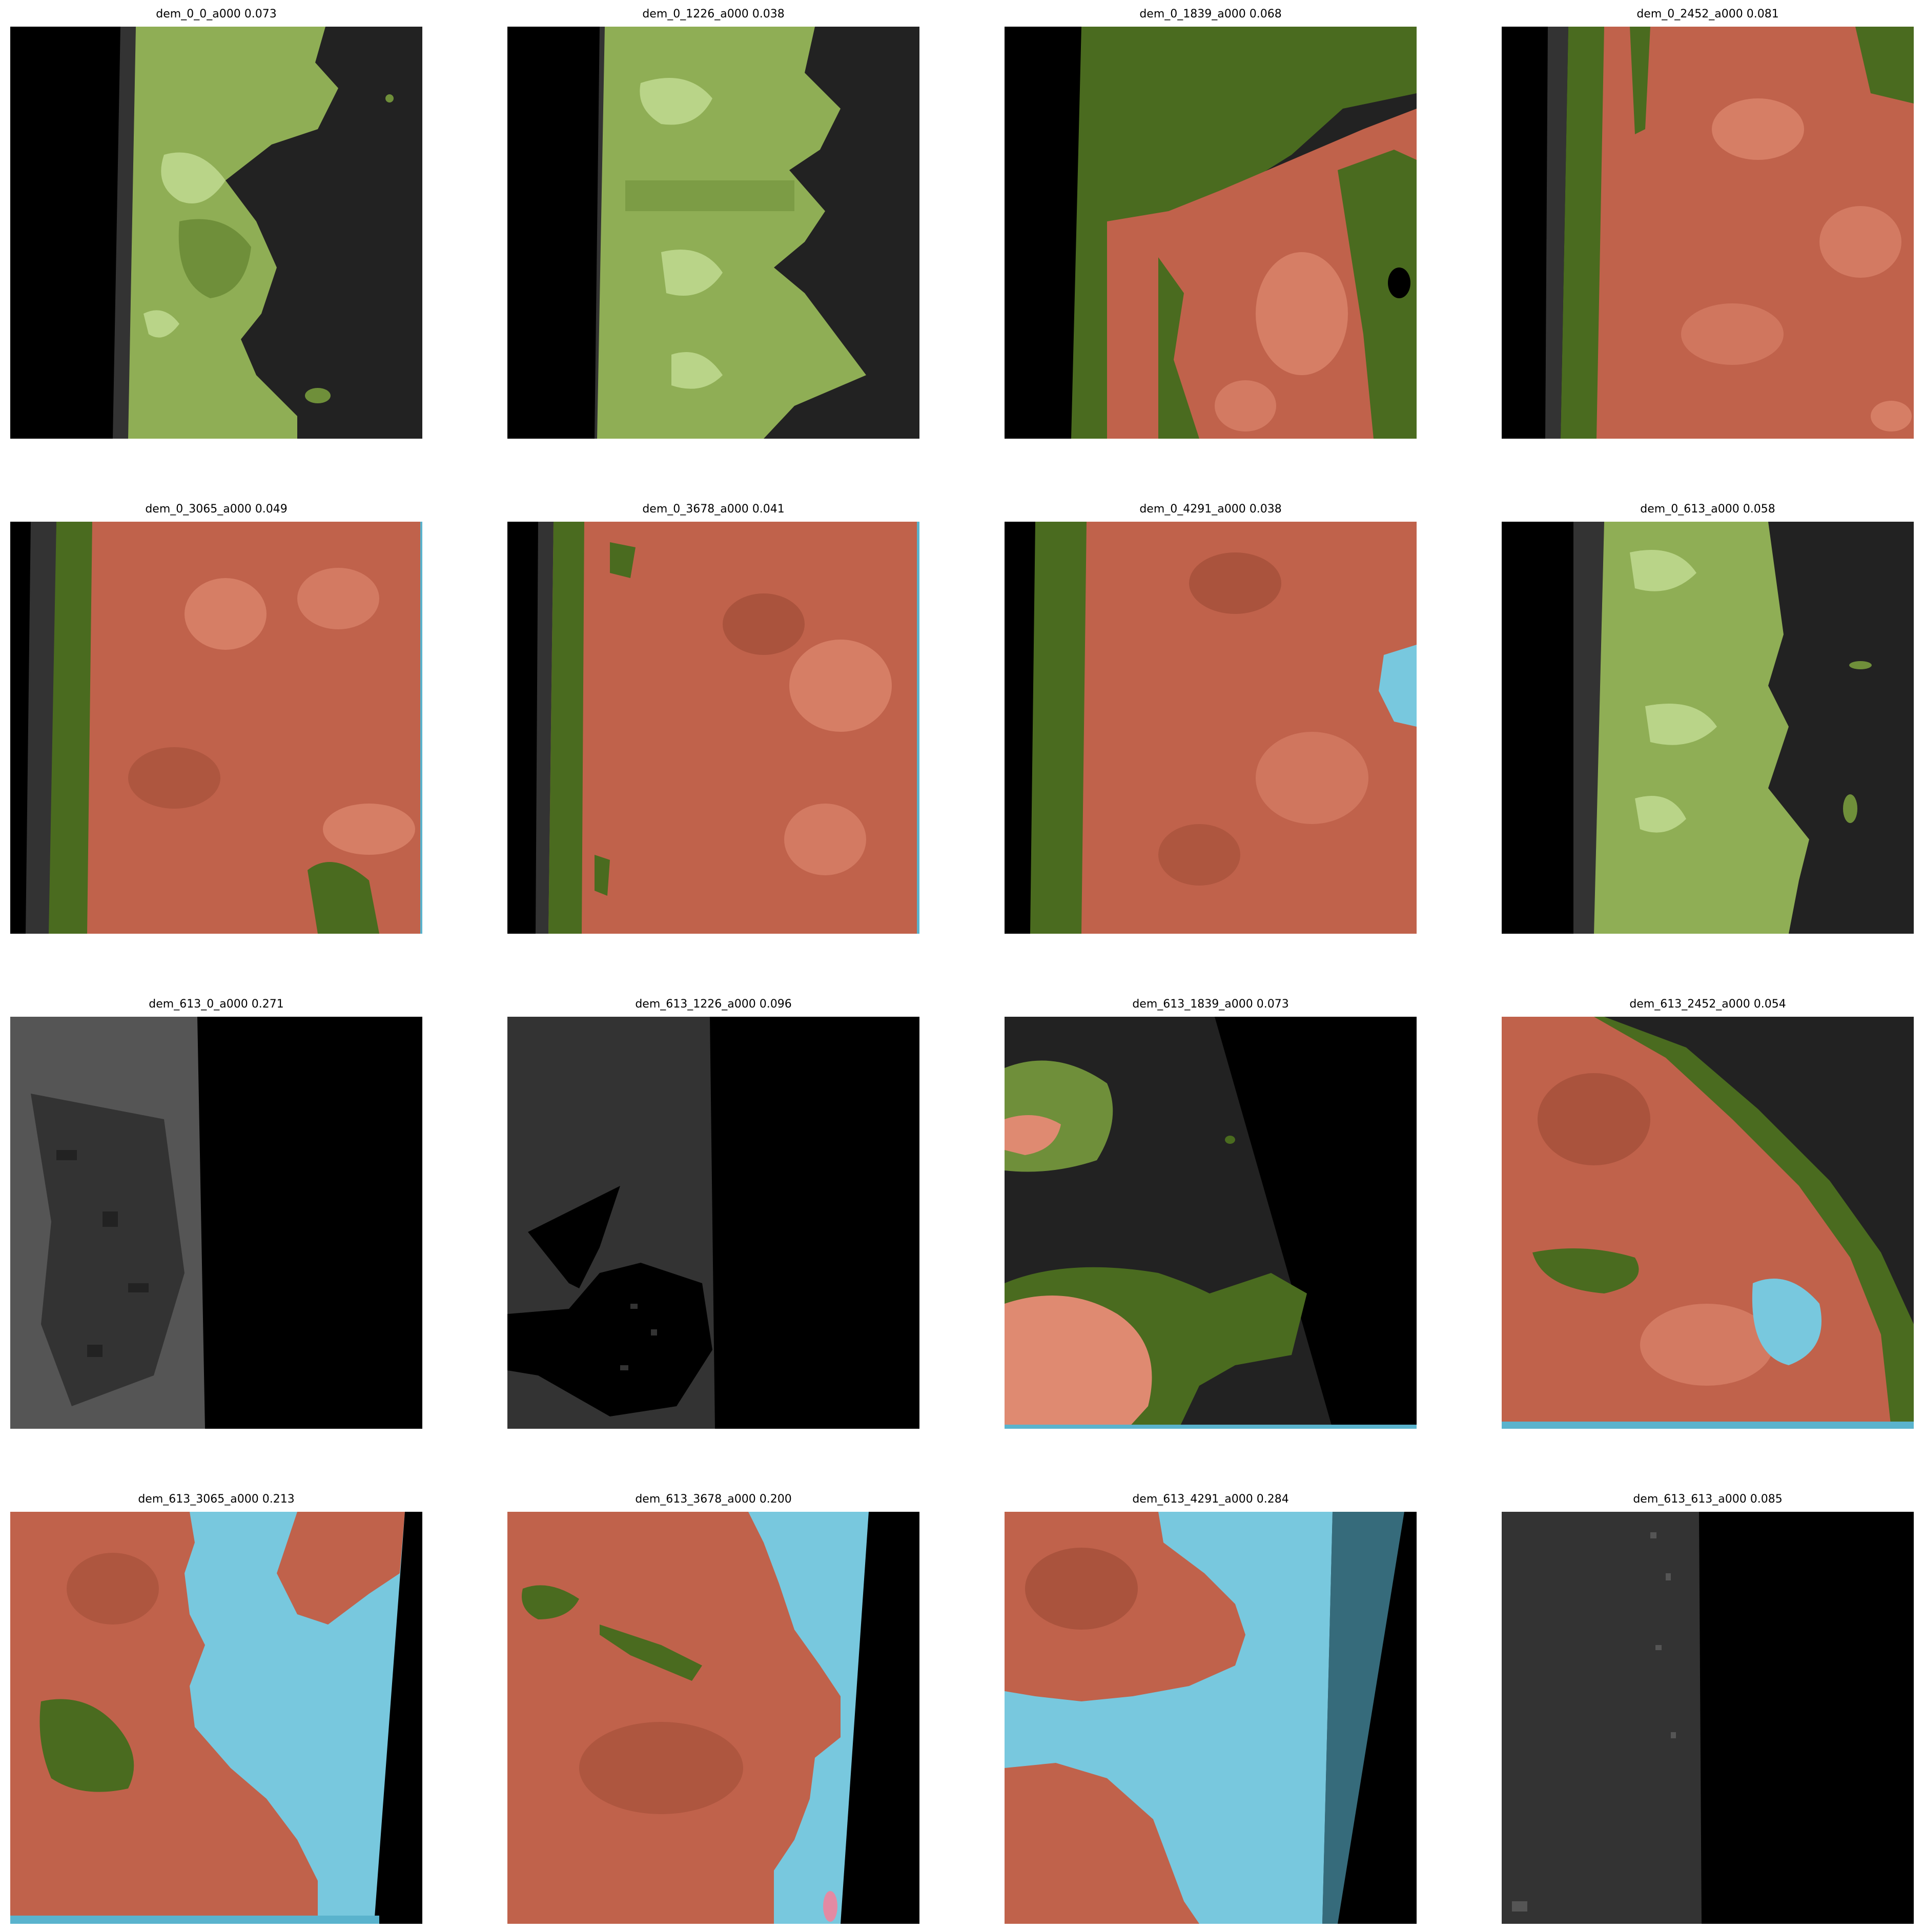  I want to click on panel-dem-0-1839: dem_0_1839_a000 0.068, so click(1211, 223).